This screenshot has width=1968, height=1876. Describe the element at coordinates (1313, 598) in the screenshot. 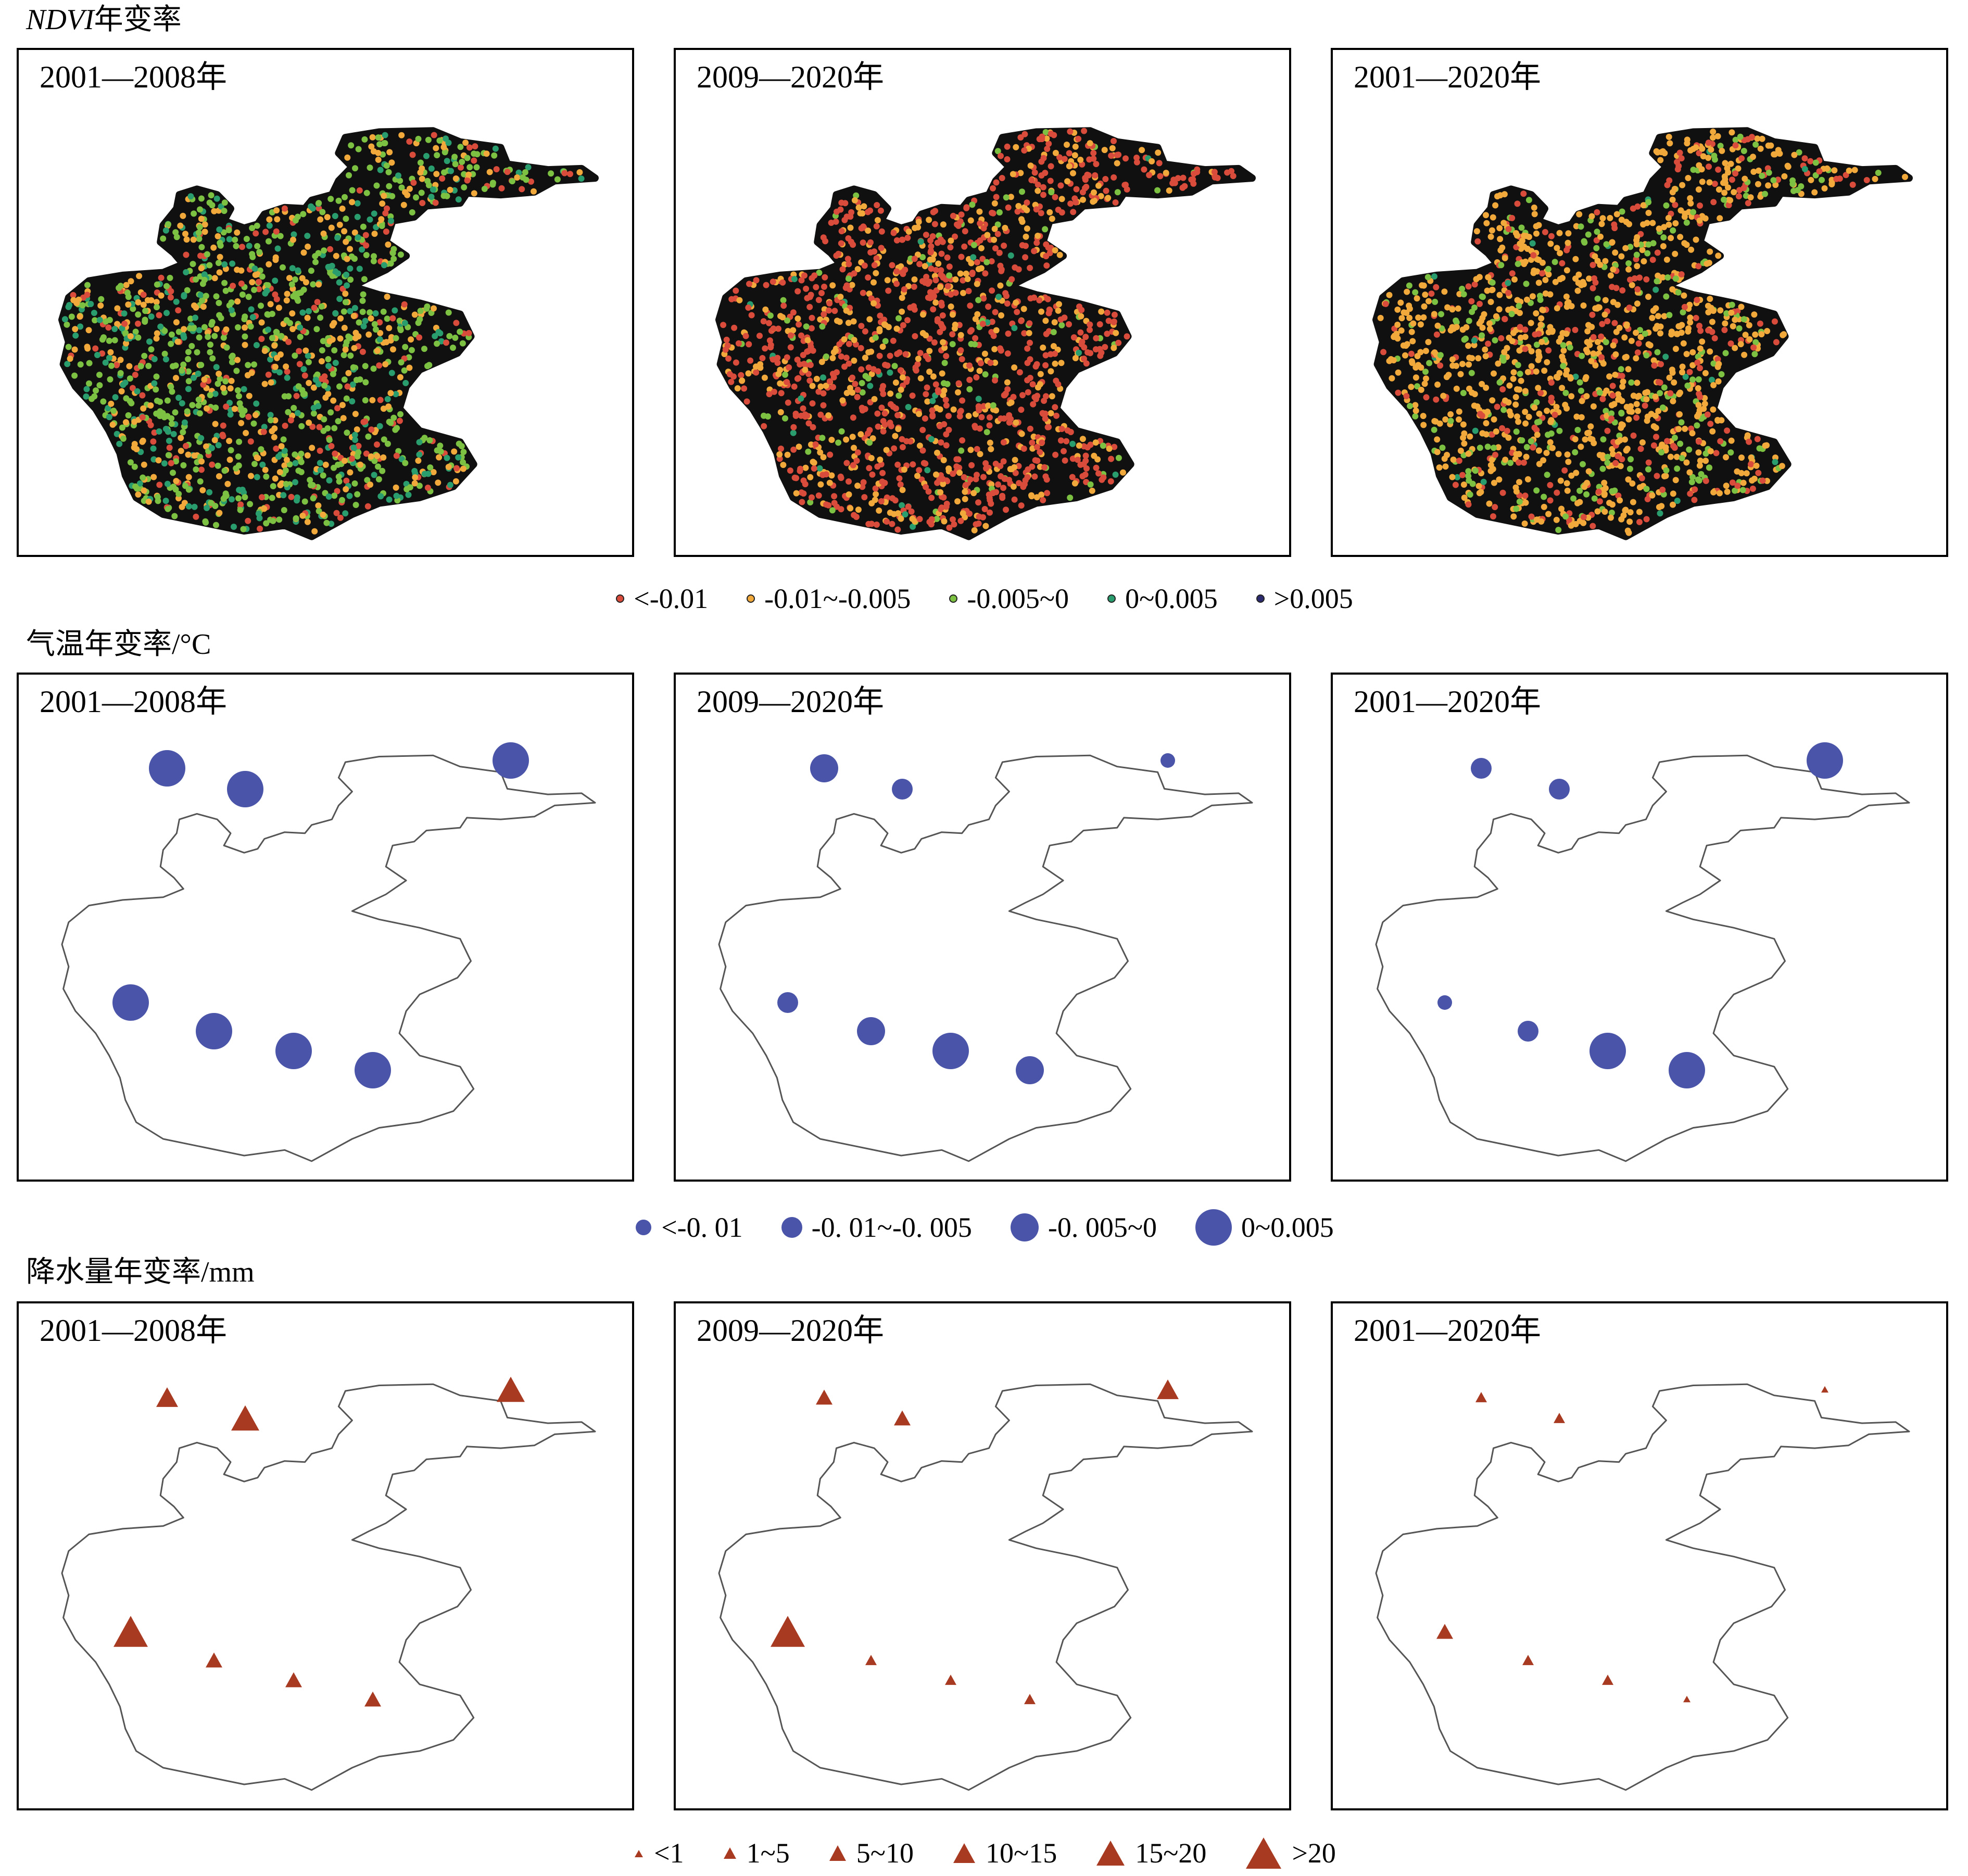

I see `ndvi-legend-label-5: >0.005` at that location.